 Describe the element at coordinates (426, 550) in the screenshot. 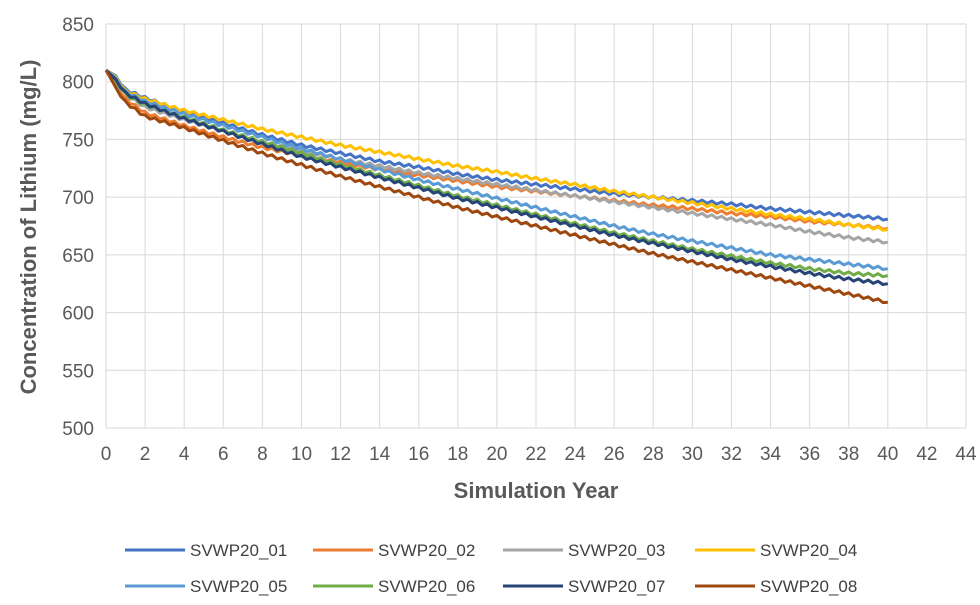

I see `legend-label: SVWP20_02` at that location.